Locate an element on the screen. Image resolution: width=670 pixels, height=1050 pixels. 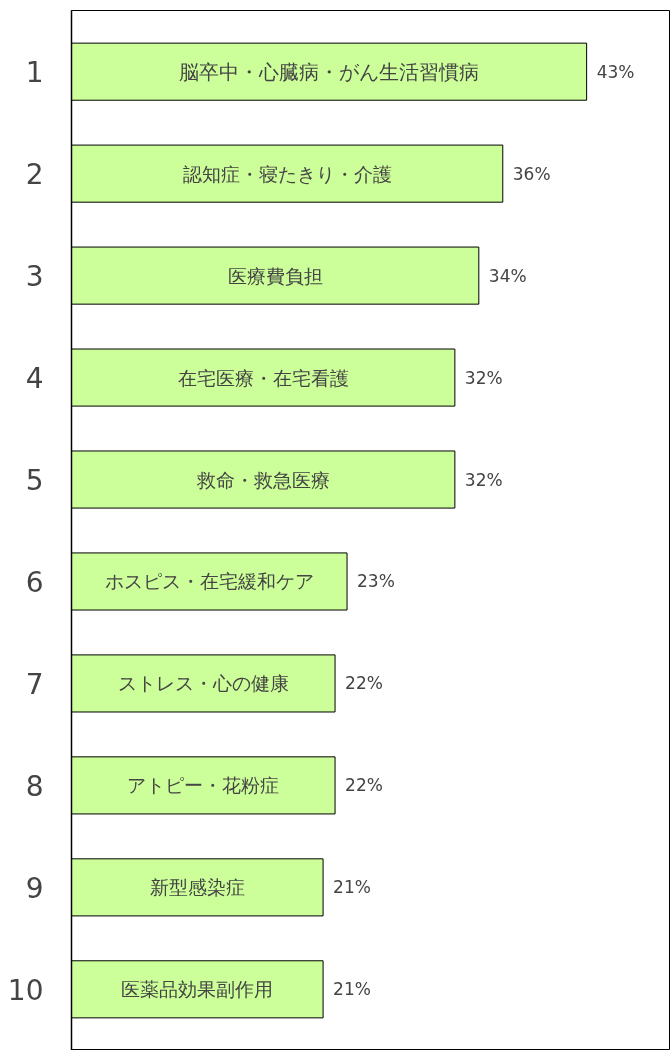
data-label: 23% is located at coordinates (376, 581).